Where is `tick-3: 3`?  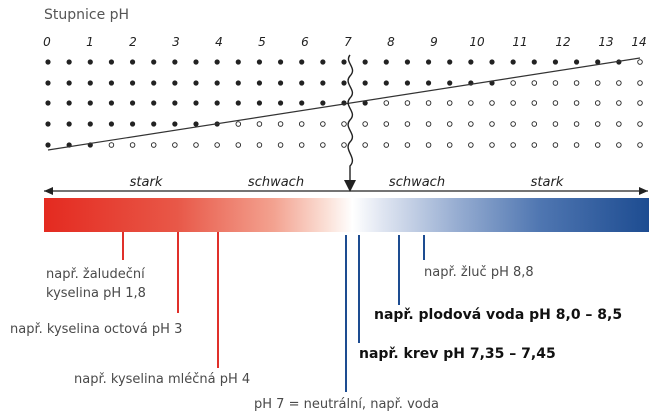 tick-3: 3 is located at coordinates (176, 42).